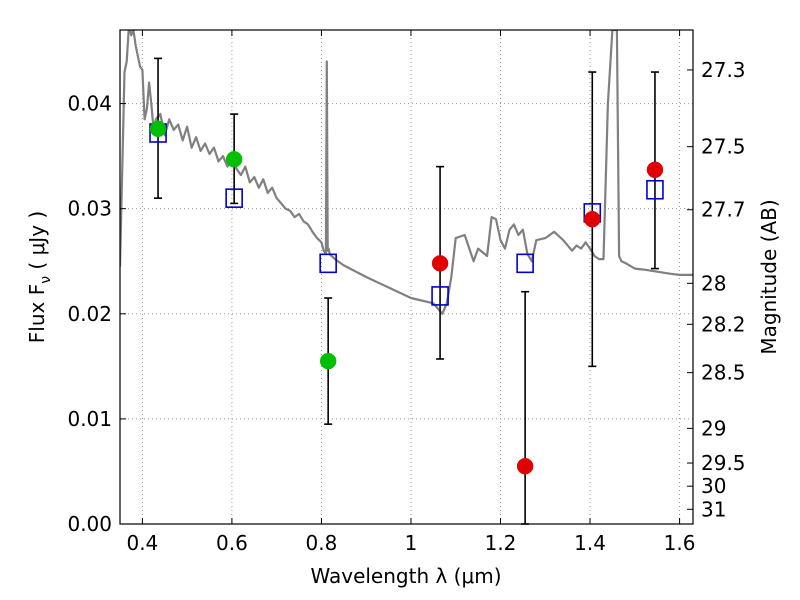  I want to click on magnitude-tick-label: 27.7, so click(723, 210).